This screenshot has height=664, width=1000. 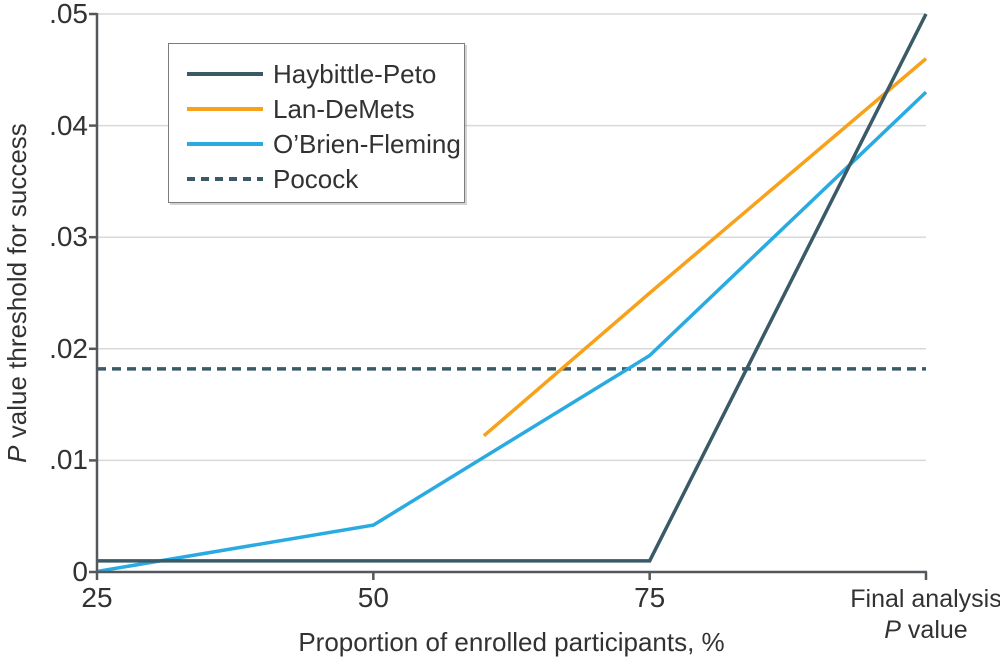 I want to click on x-tick-label: 75, so click(x=650, y=597).